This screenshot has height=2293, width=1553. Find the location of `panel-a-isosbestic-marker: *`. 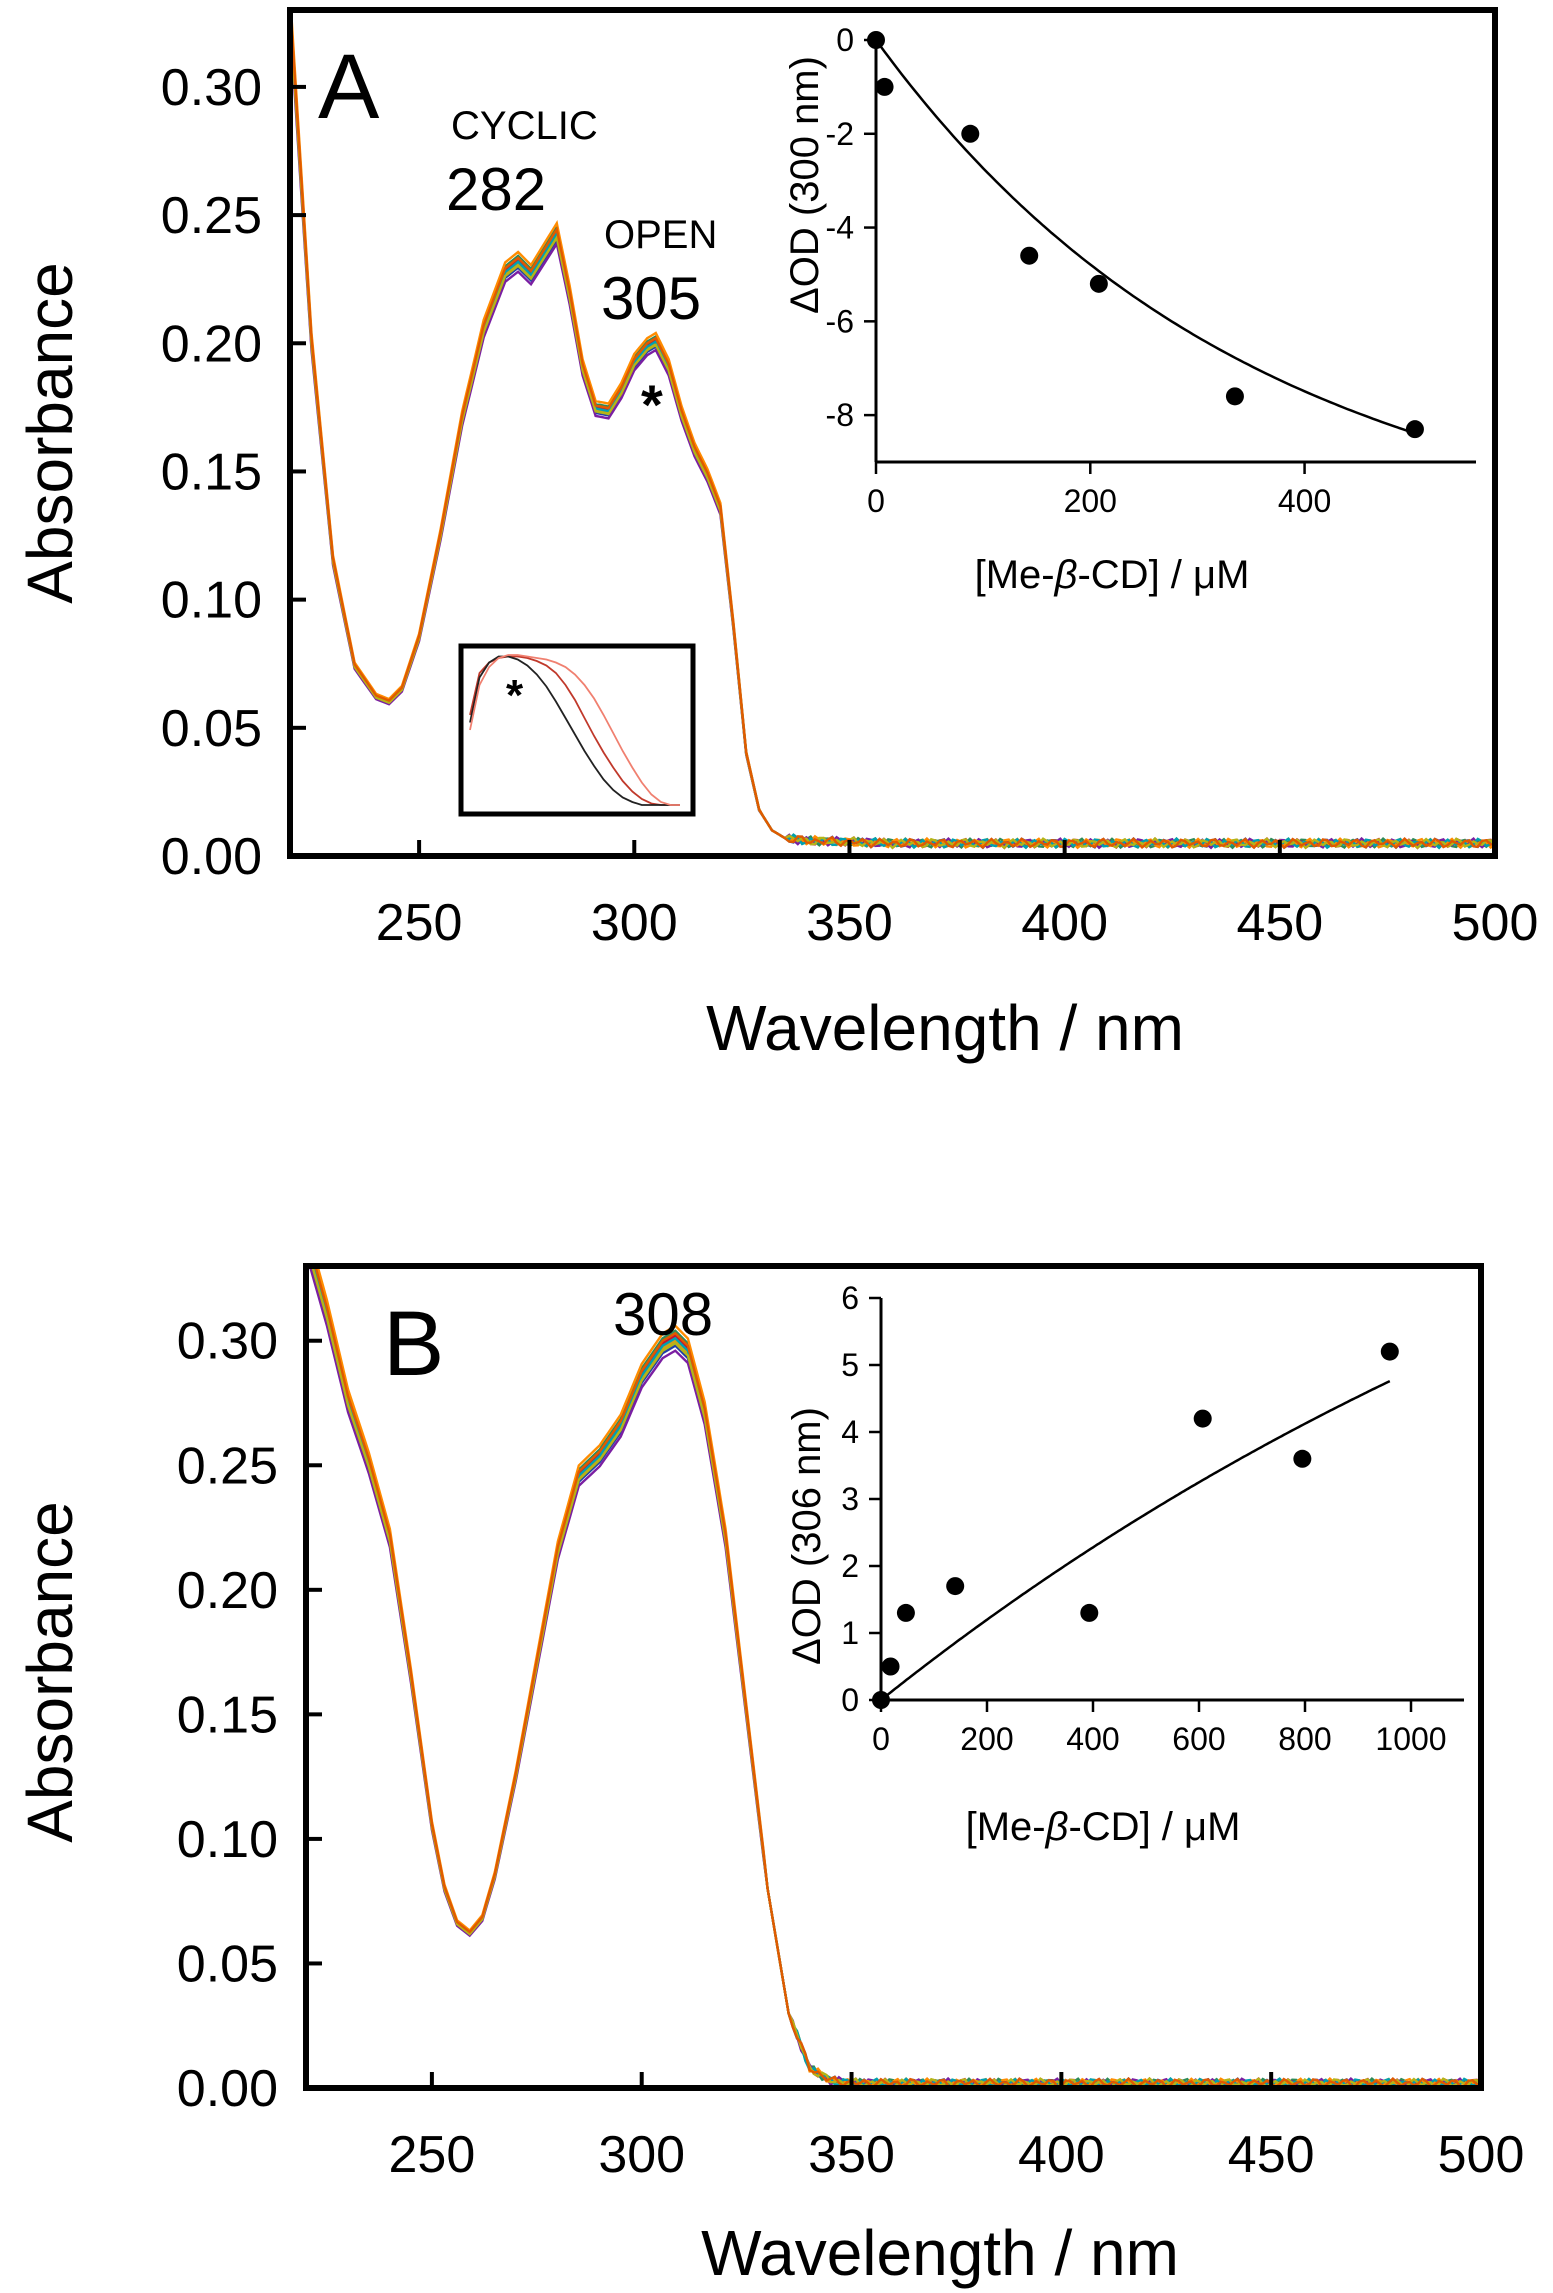

panel-a-isosbestic-marker: * is located at coordinates (652, 404).